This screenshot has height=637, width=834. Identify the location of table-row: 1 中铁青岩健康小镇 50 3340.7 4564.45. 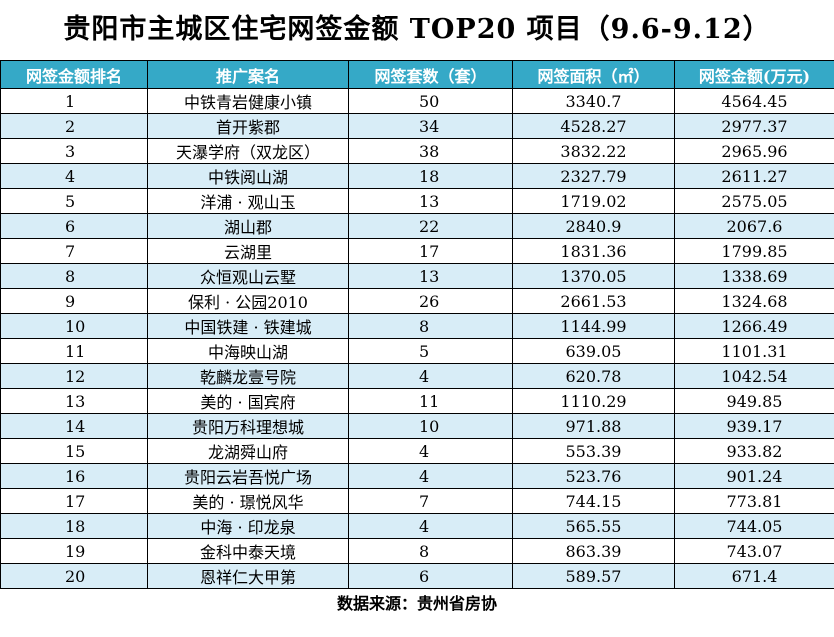
(417, 101).